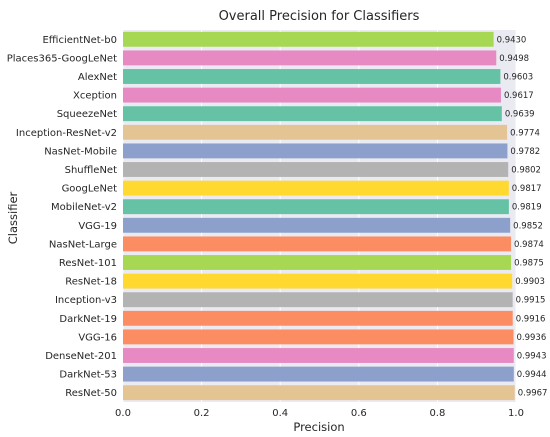 The width and height of the screenshot is (550, 437). Describe the element at coordinates (95, 96) in the screenshot. I see `y-tick-label: Xception` at that location.